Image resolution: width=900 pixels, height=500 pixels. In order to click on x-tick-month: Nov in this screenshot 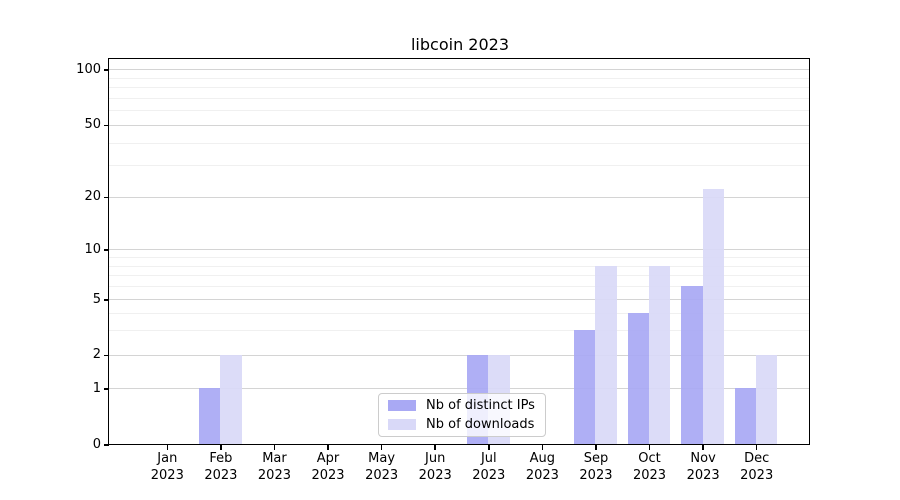, I will do `click(703, 458)`.